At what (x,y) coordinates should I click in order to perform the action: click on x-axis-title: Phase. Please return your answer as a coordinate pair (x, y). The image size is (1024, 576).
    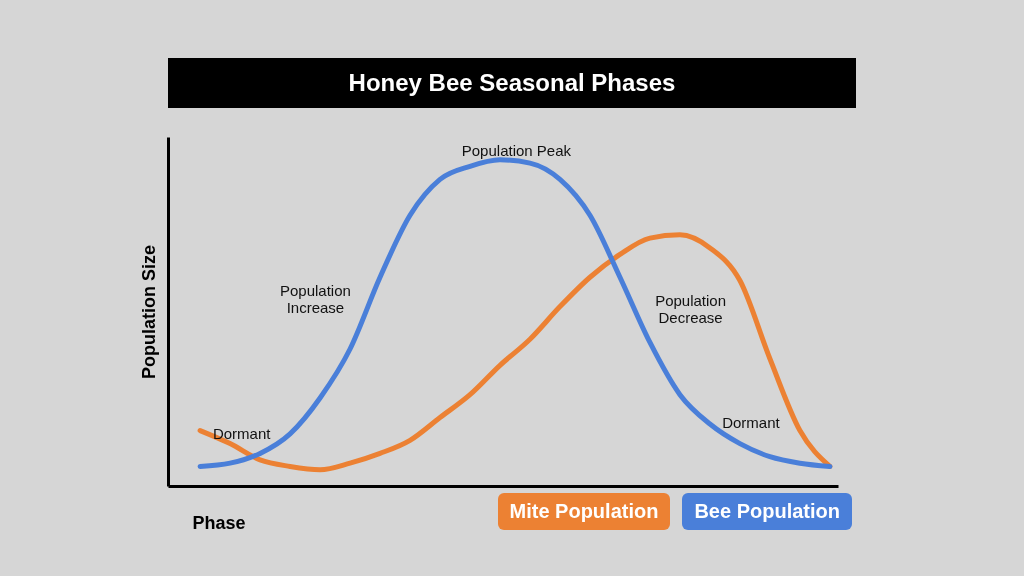
    Looking at the image, I should click on (219, 522).